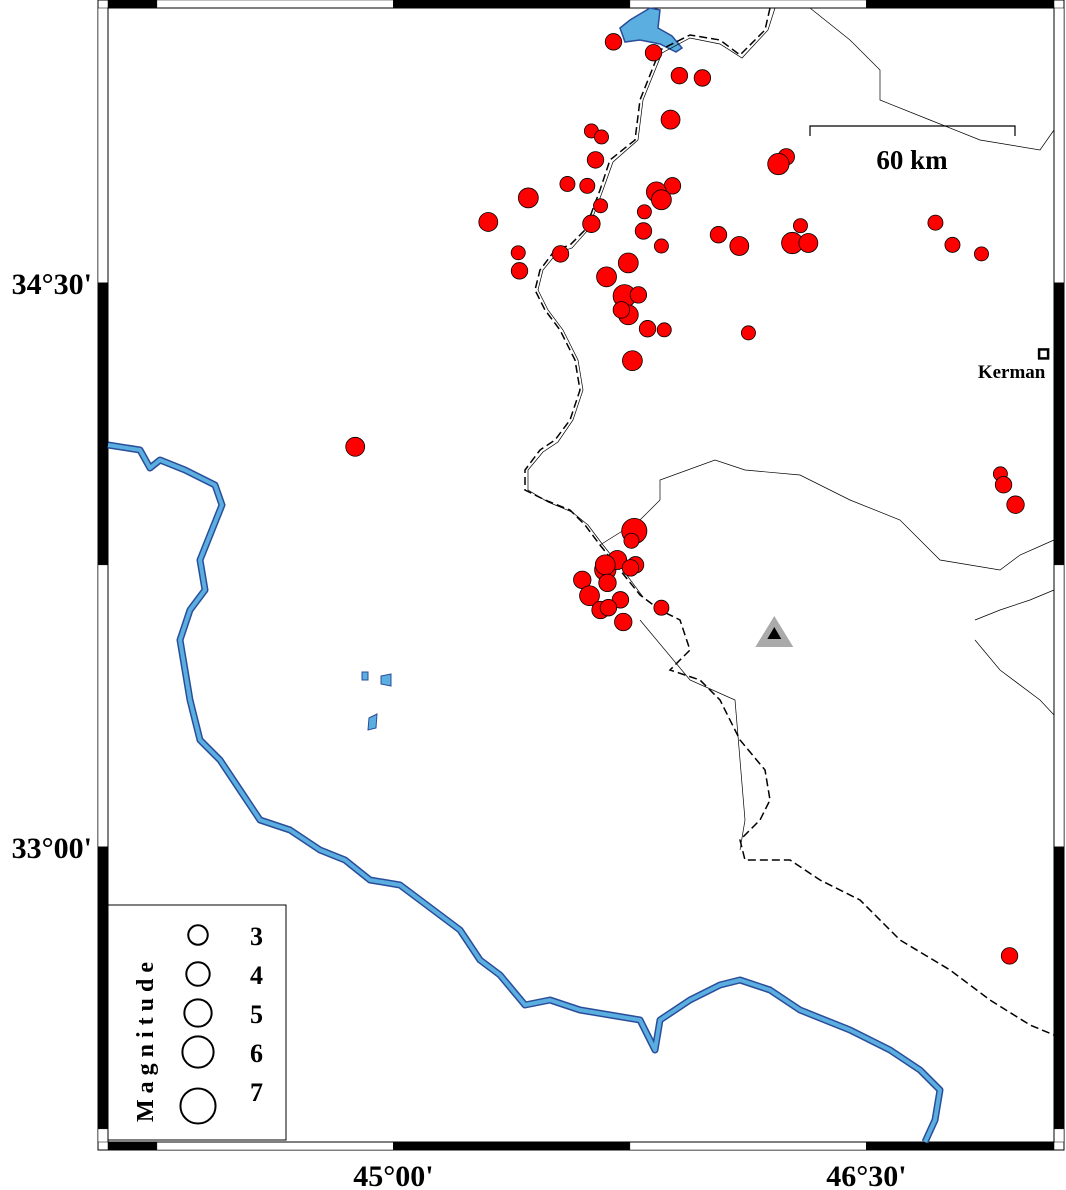 This screenshot has height=1190, width=1066. I want to click on lake, so click(651, 30).